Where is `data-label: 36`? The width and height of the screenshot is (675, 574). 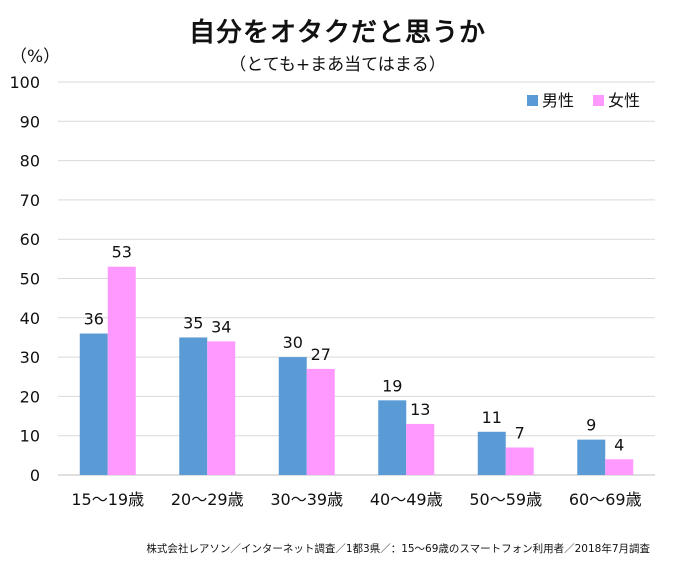
data-label: 36 is located at coordinates (94, 319).